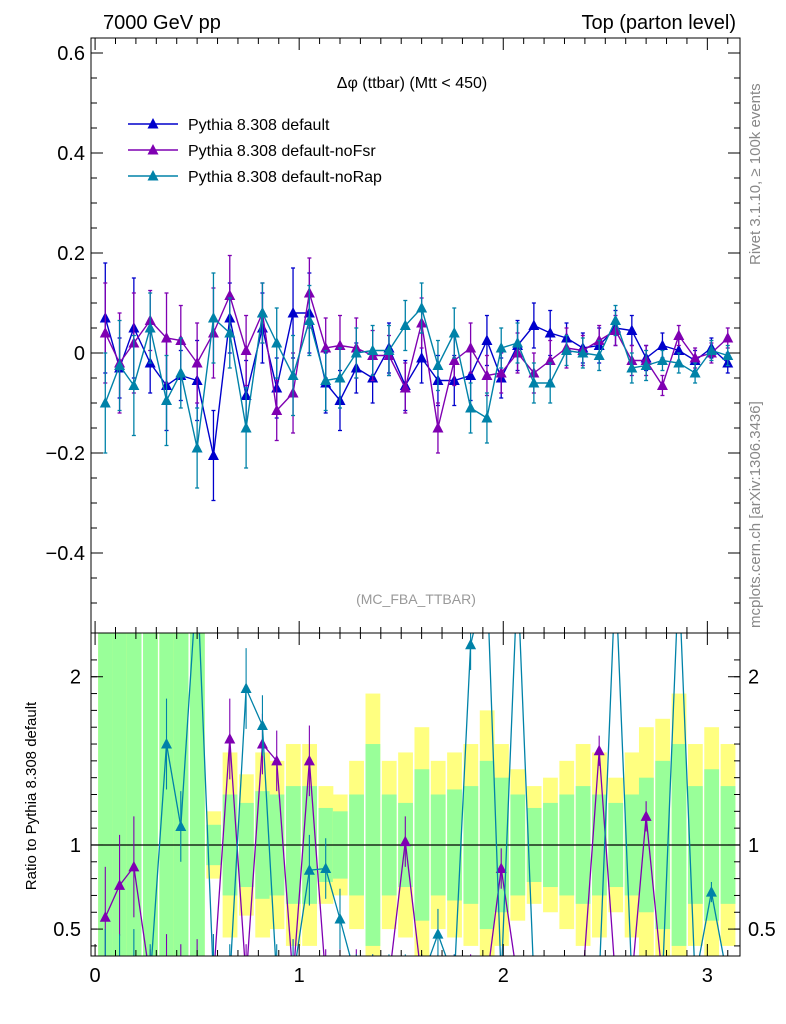  I want to click on series-line, so click(416, 384).